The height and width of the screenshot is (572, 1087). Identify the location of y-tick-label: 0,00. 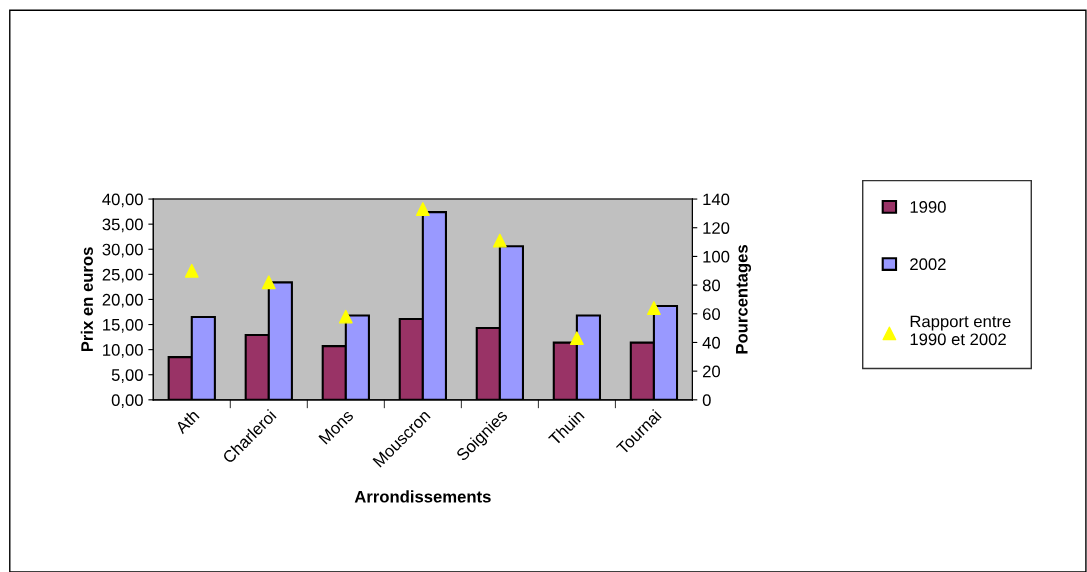
(127, 401).